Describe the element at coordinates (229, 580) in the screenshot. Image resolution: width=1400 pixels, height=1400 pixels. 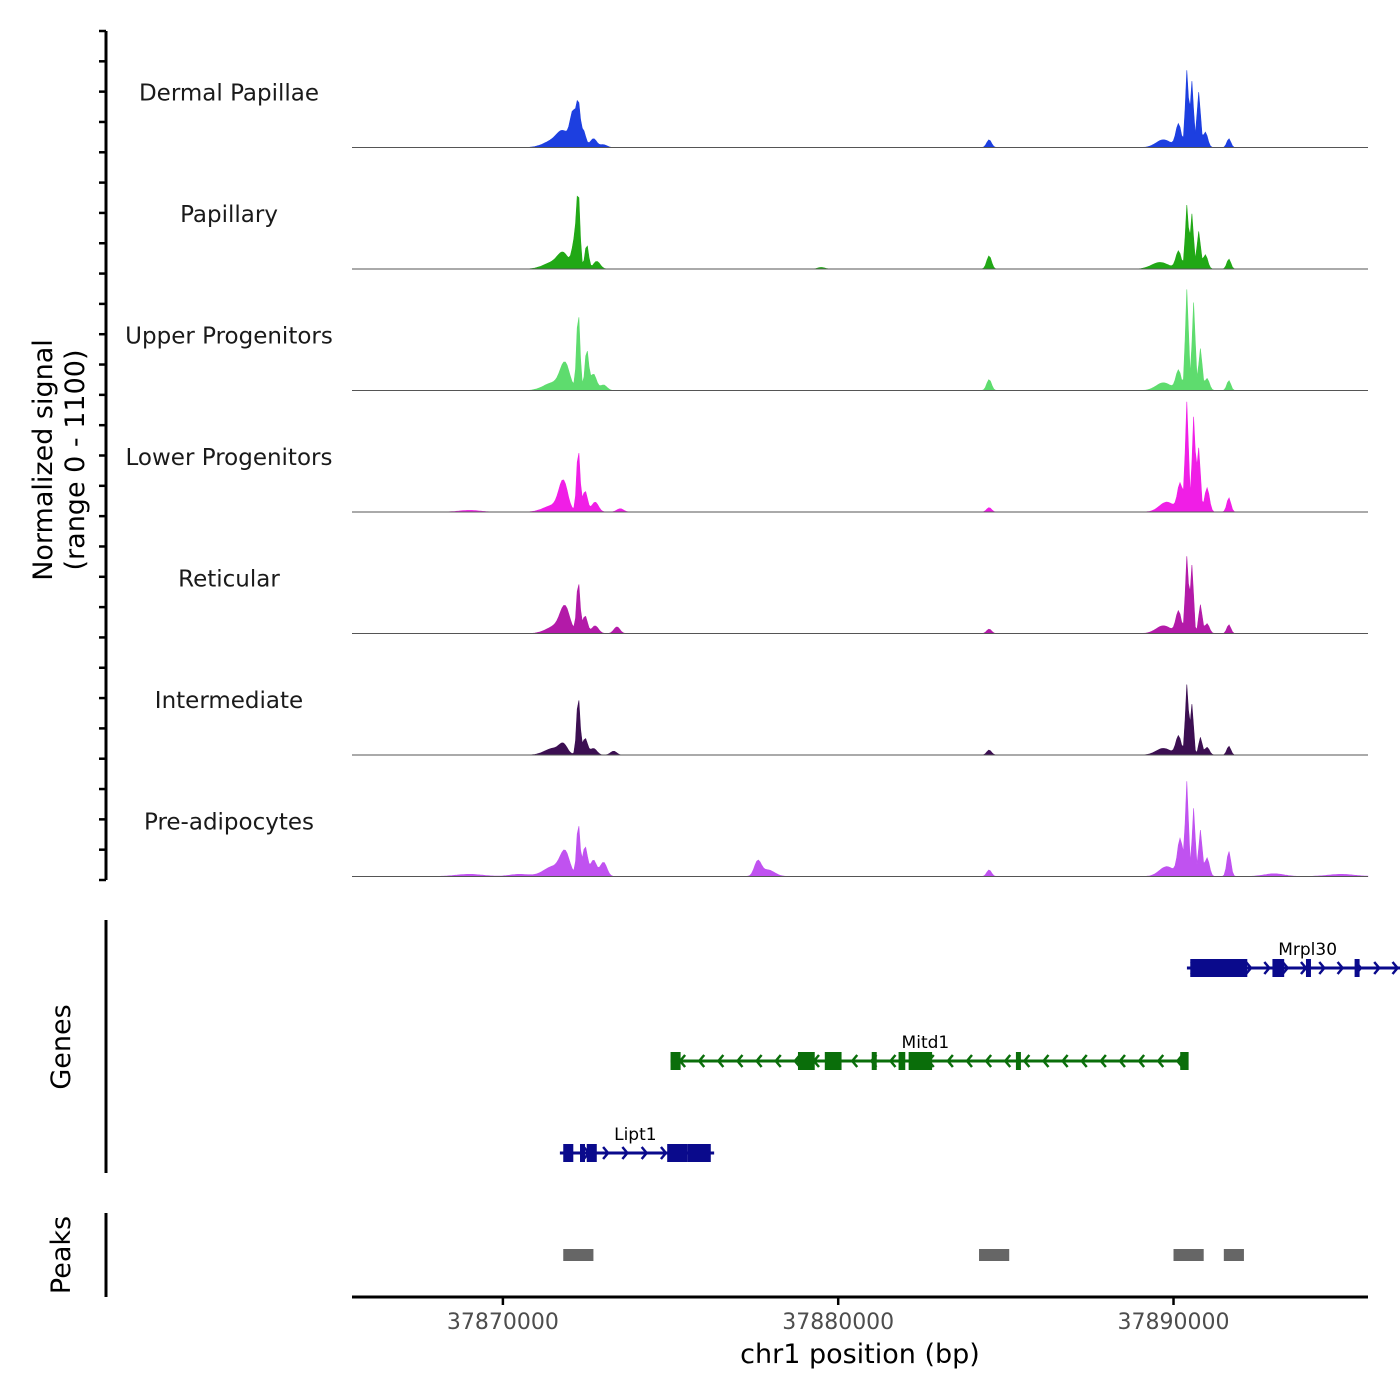
I see `track-label-5: Reticular` at that location.